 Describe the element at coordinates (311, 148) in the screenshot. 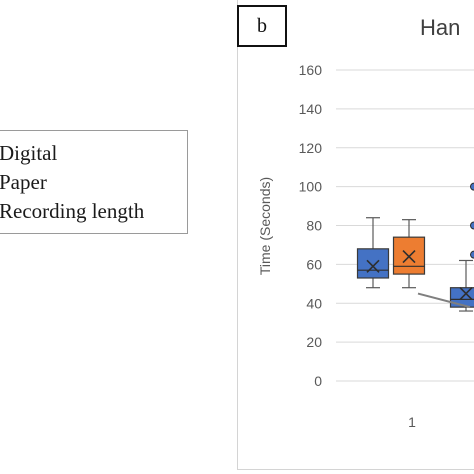

I see `y-tick-label: 120` at that location.